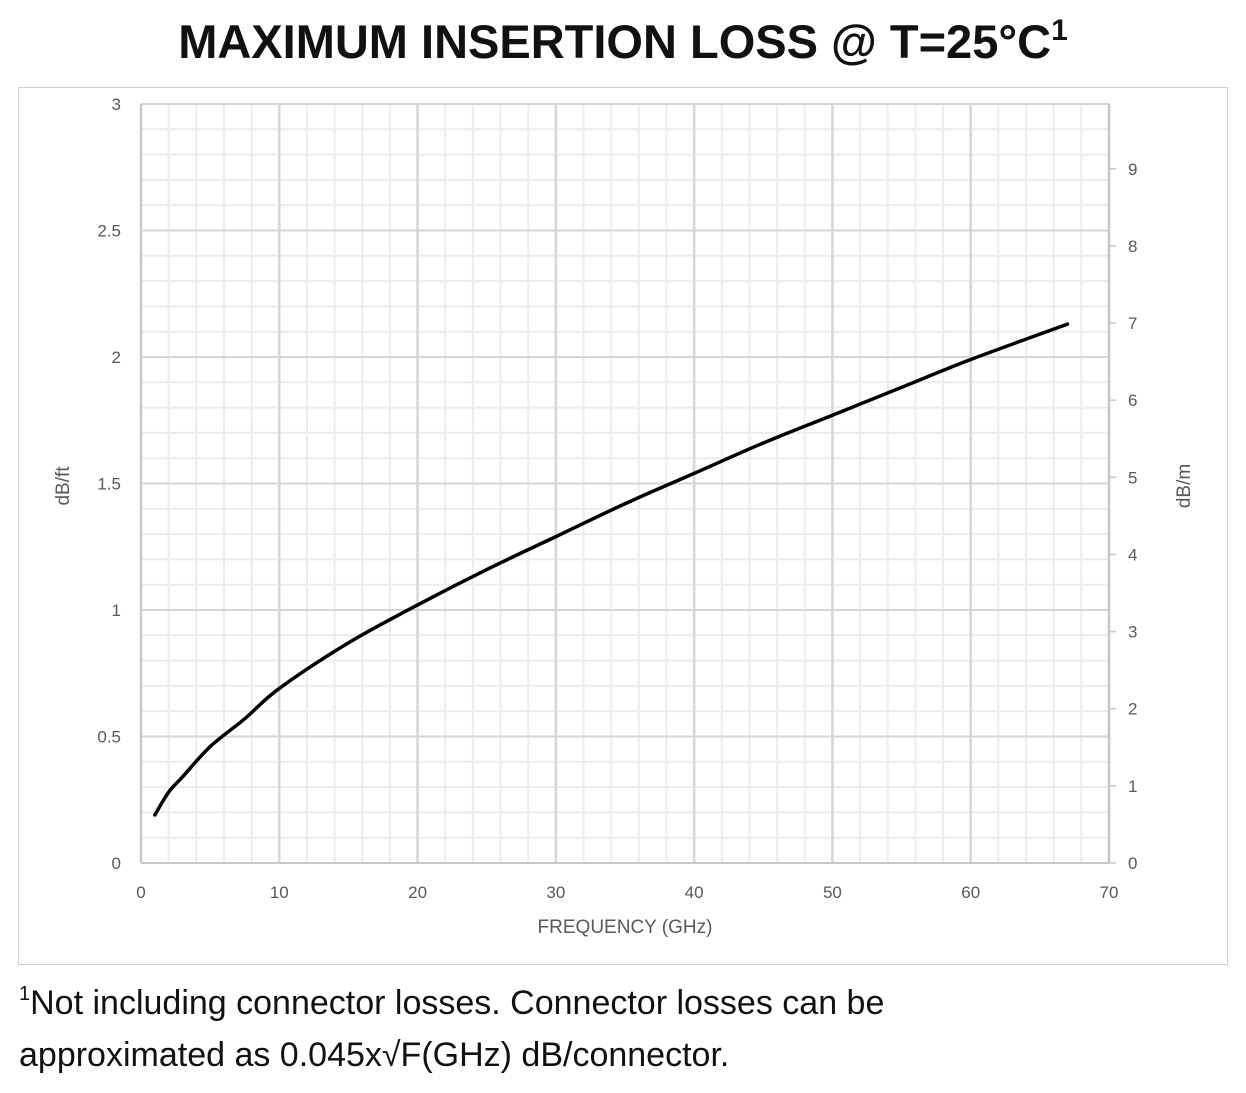 The image size is (1246, 1093). What do you see at coordinates (970, 892) in the screenshot?
I see `x-tick-label: 60` at bounding box center [970, 892].